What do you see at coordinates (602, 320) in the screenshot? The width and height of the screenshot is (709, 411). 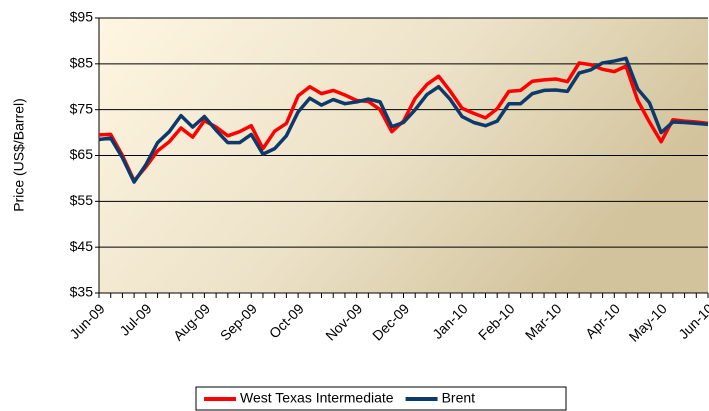 I see `x-tick-label: Apr-10` at bounding box center [602, 320].